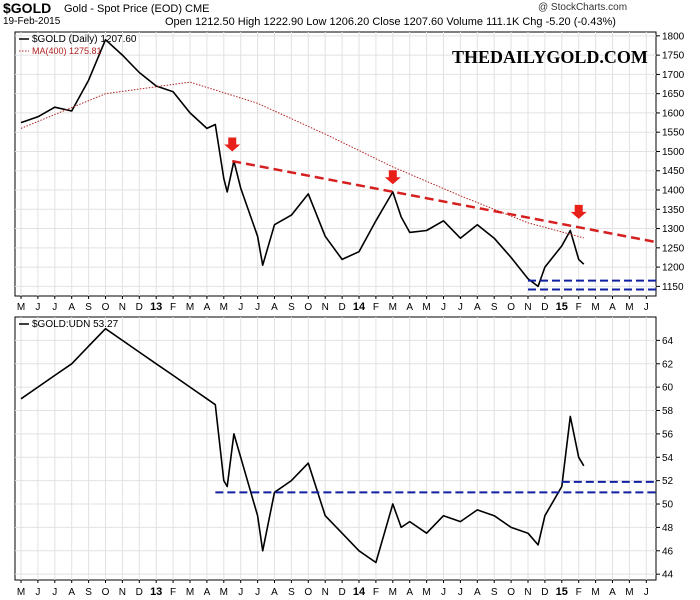 Image resolution: width=700 pixels, height=600 pixels. Describe the element at coordinates (583, 7) in the screenshot. I see `stockcharts-credit: @ StockCharts.com` at that location.